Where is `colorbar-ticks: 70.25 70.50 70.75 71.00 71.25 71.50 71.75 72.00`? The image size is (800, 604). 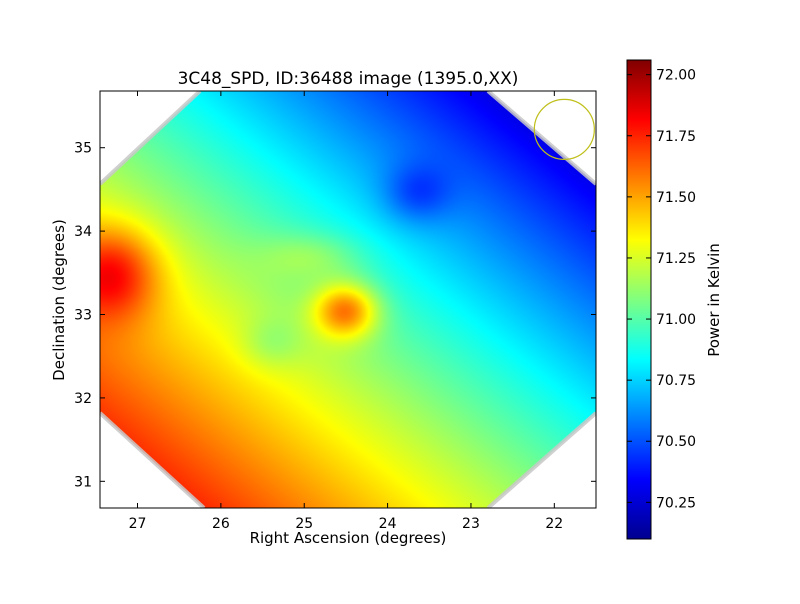
colorbar-ticks: 70.25 70.50 70.75 71.00 71.25 71.50 71.75 72.00 is located at coordinates (661, 289).